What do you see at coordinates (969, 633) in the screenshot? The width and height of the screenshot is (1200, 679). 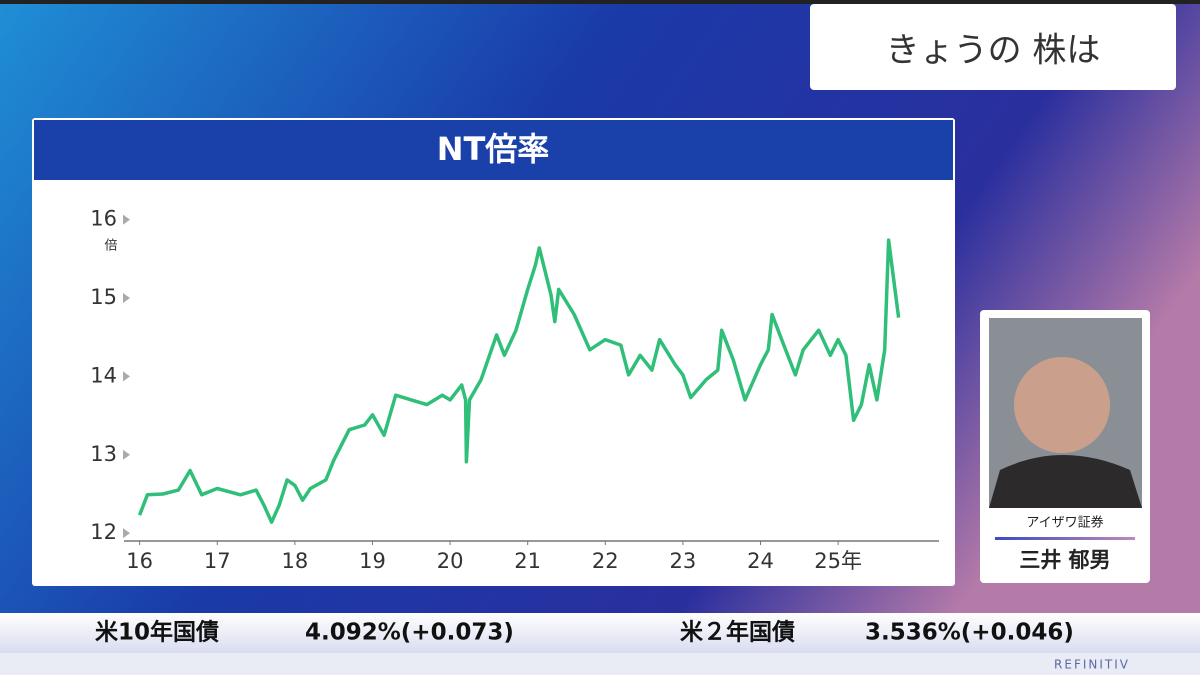 I see `ticker-value: 3.536%(+0.046)` at bounding box center [969, 633].